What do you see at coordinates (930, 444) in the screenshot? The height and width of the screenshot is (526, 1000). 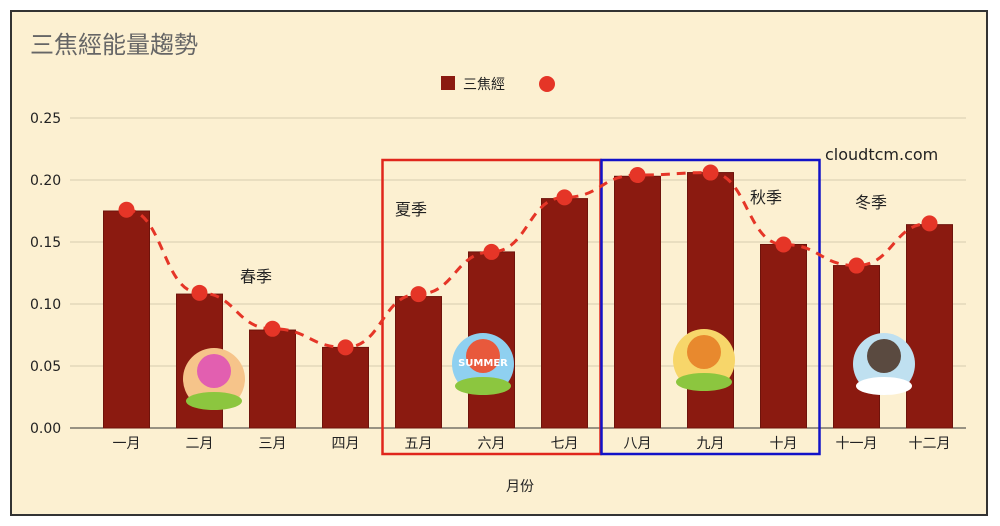 I see `x-tick-label: 十二月` at bounding box center [930, 444].